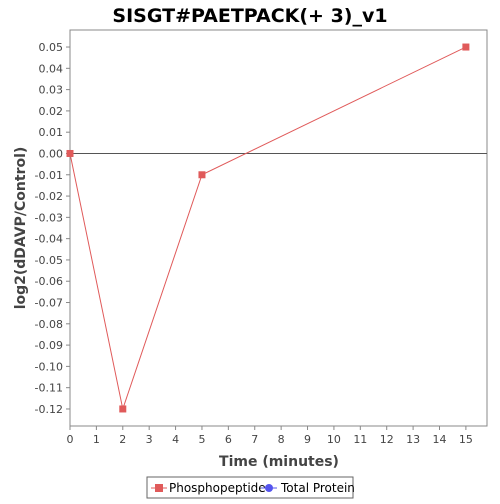  What do you see at coordinates (49, 303) in the screenshot?
I see `y-tick-label: -0.07` at bounding box center [49, 303].